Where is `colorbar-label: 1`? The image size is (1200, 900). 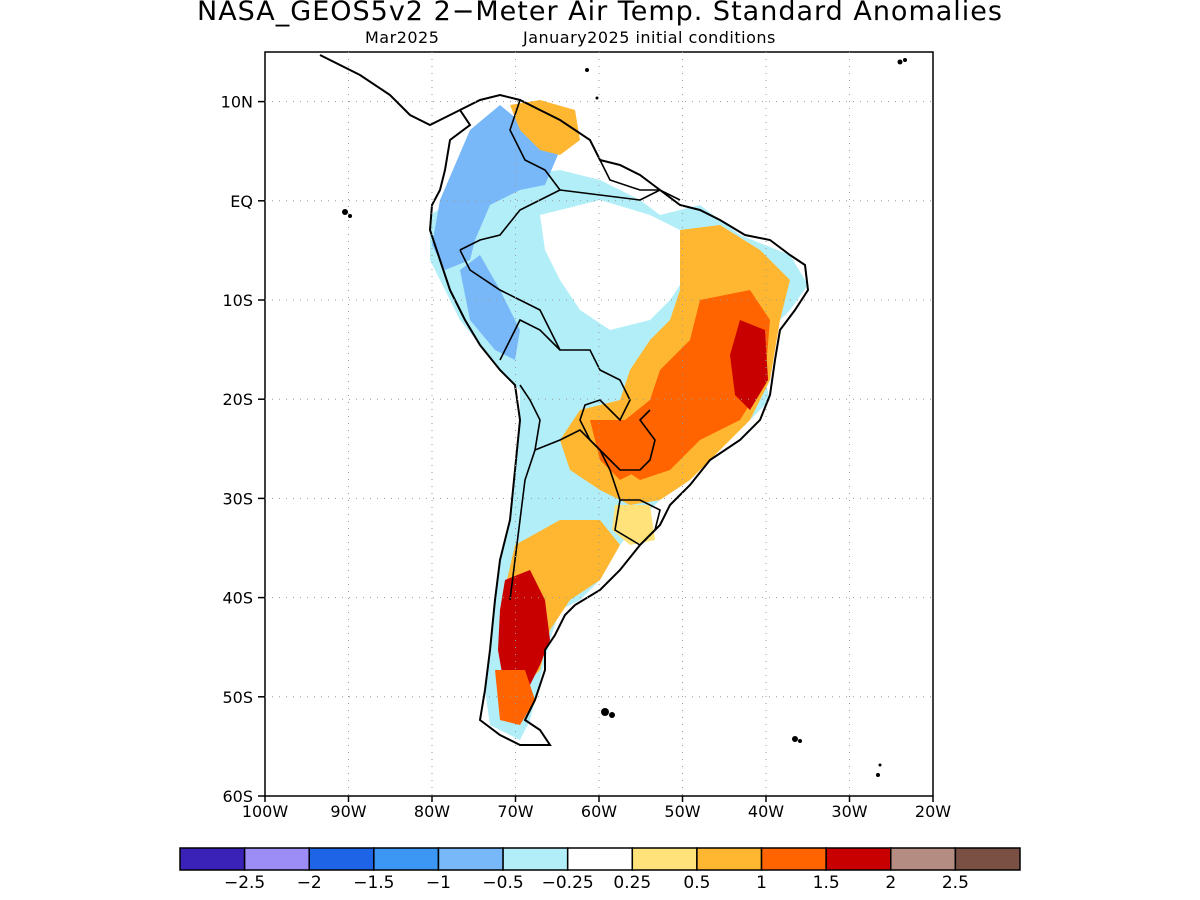
colorbar-label: 1 is located at coordinates (761, 883).